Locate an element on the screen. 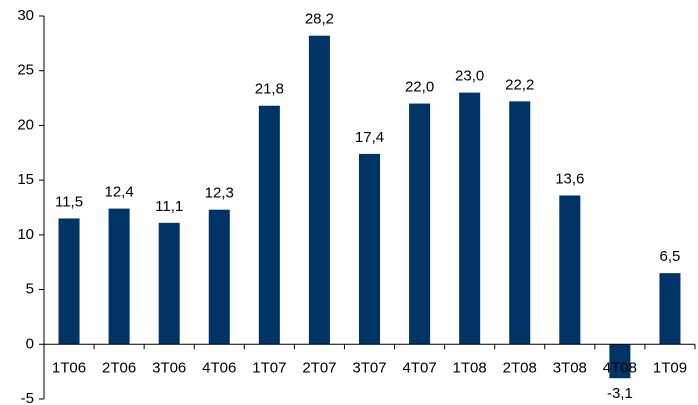 The image size is (698, 405). x-tick-label: 3T06 is located at coordinates (169, 367).